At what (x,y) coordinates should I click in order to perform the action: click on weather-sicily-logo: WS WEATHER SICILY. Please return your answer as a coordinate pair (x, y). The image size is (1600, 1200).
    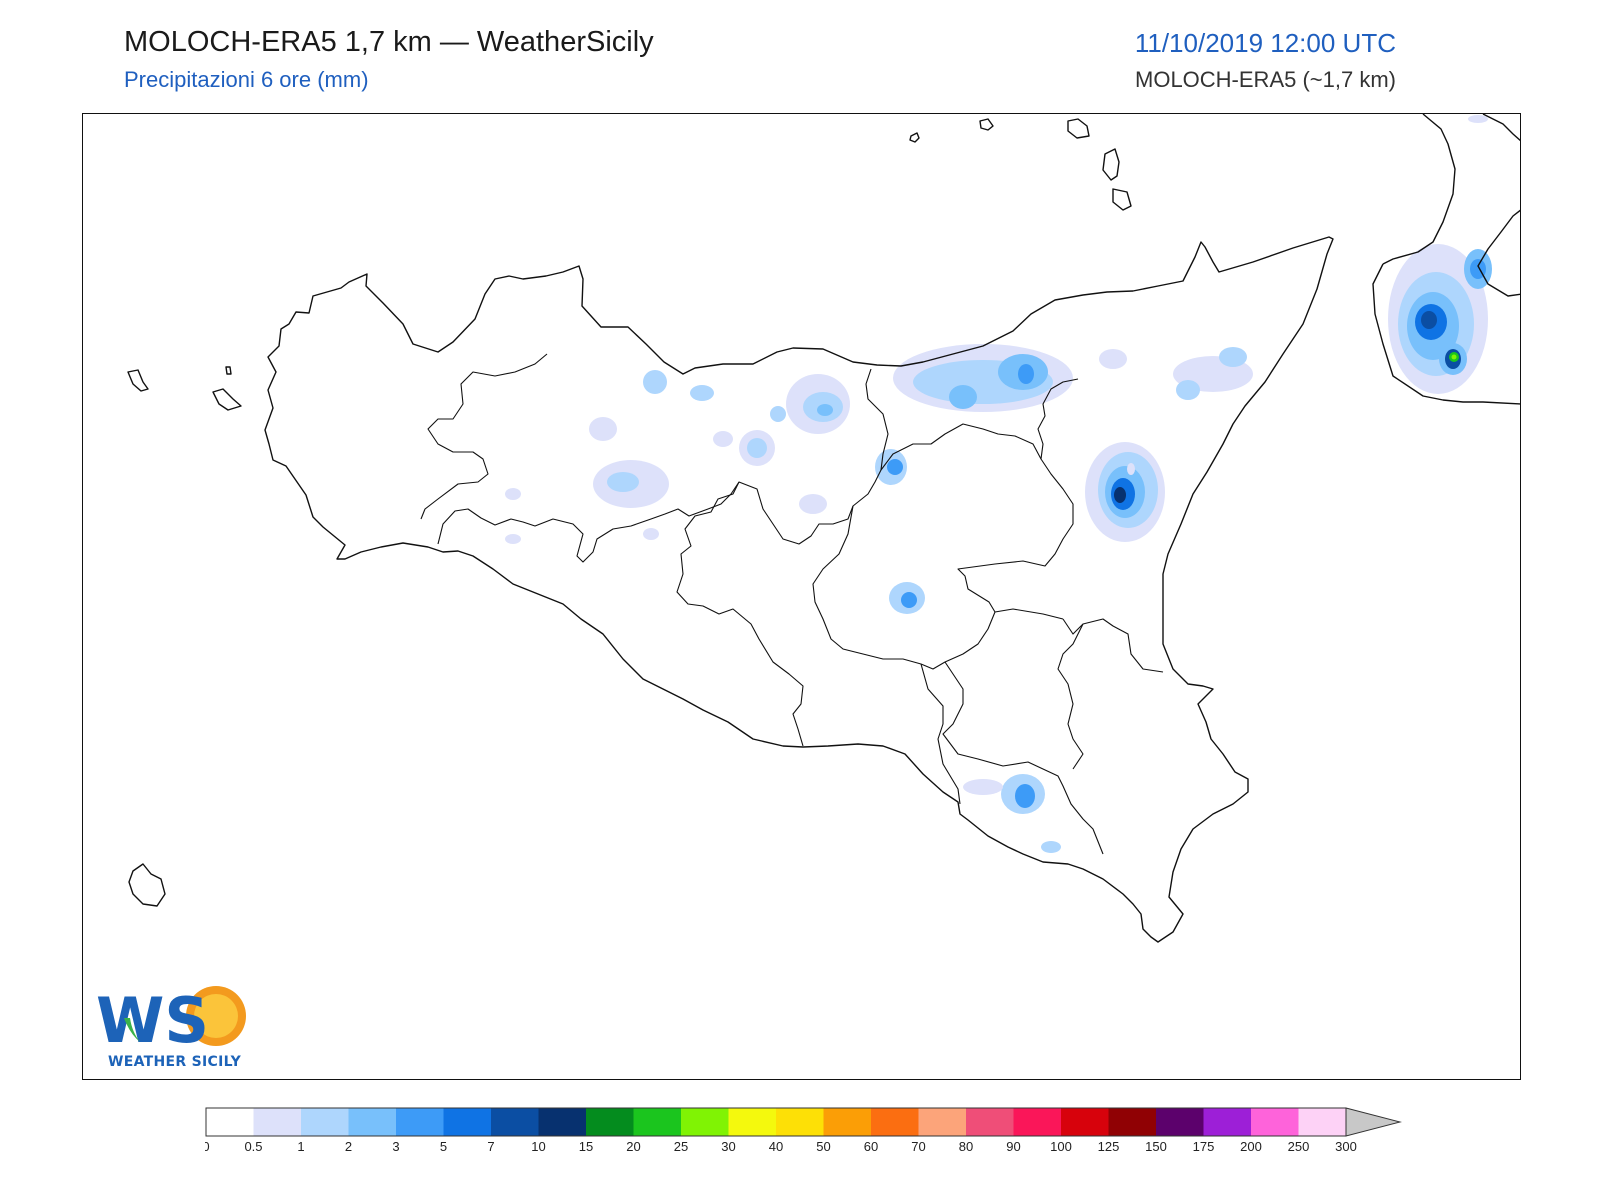
    Looking at the image, I should click on (174, 1026).